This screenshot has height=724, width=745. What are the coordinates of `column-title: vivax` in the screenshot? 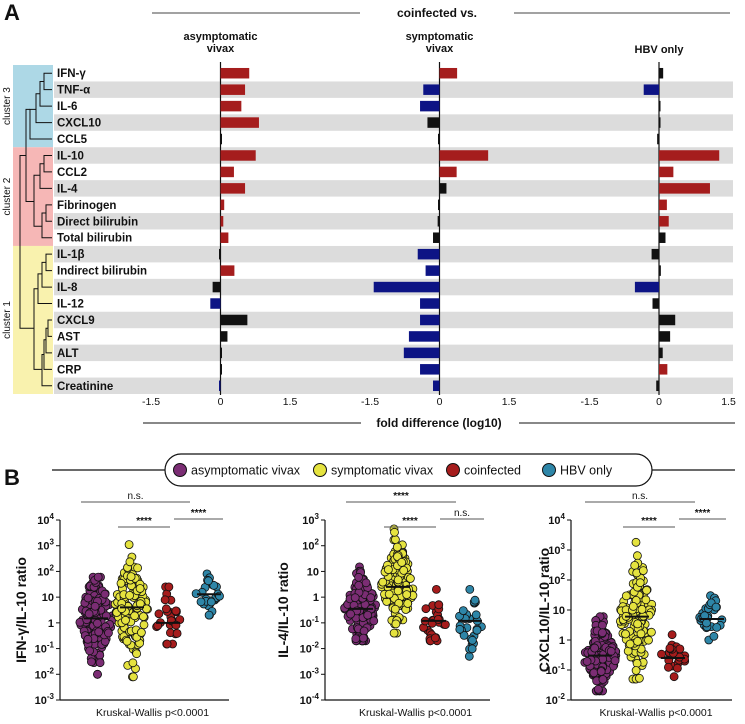 It's located at (440, 49).